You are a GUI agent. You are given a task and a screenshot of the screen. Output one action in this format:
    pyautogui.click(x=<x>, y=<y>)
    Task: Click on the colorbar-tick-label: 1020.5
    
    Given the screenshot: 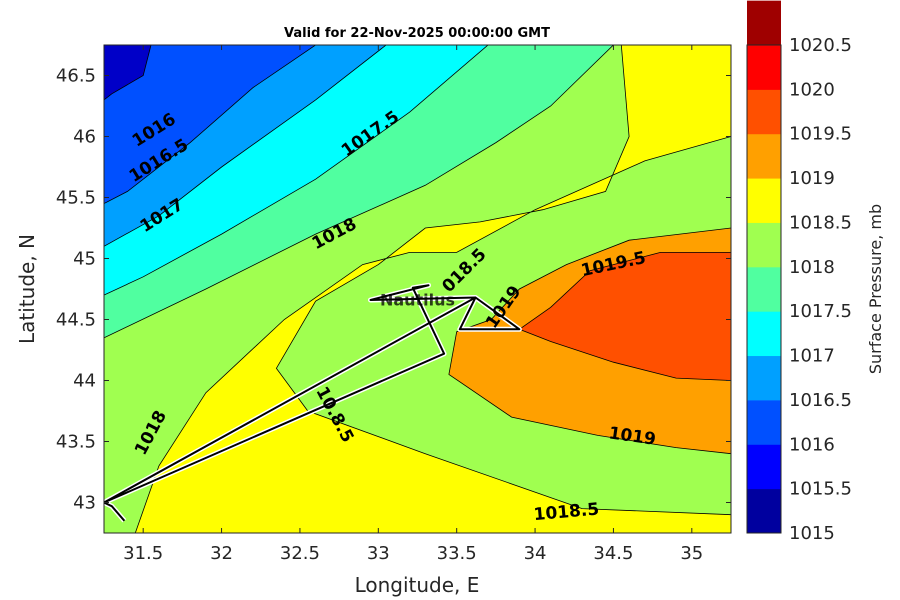 What is the action you would take?
    pyautogui.click(x=820, y=45)
    